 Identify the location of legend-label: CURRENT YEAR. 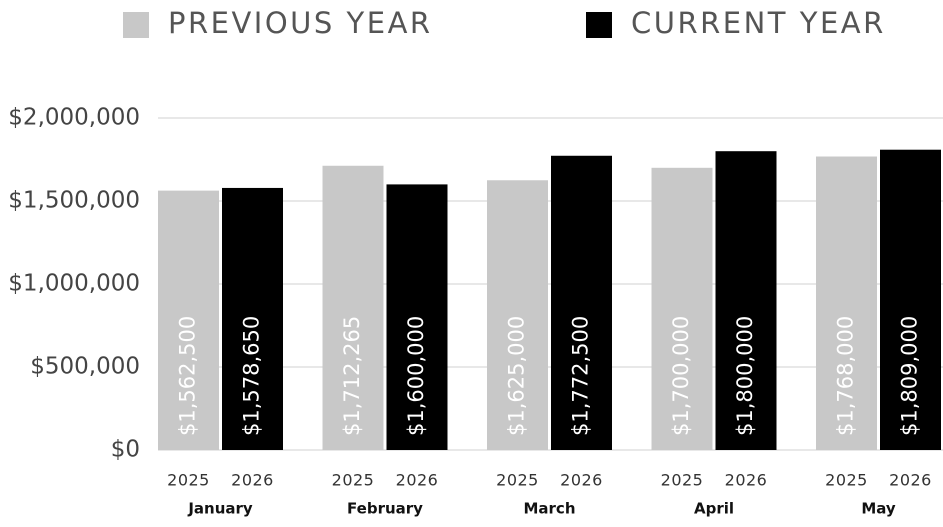
(758, 23).